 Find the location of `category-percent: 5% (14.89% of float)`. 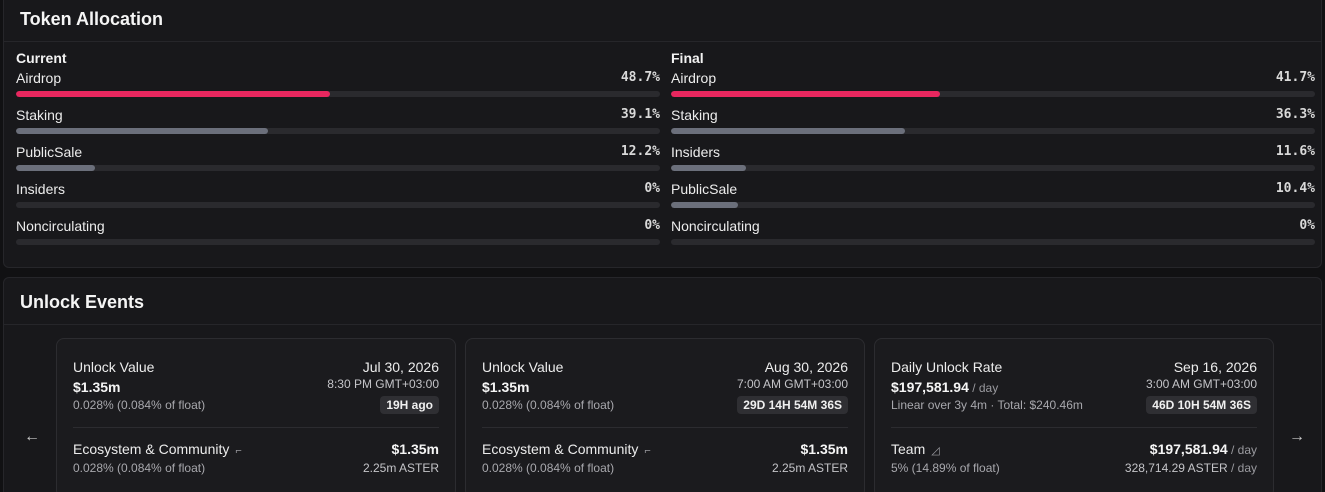

category-percent: 5% (14.89% of float) is located at coordinates (945, 468).